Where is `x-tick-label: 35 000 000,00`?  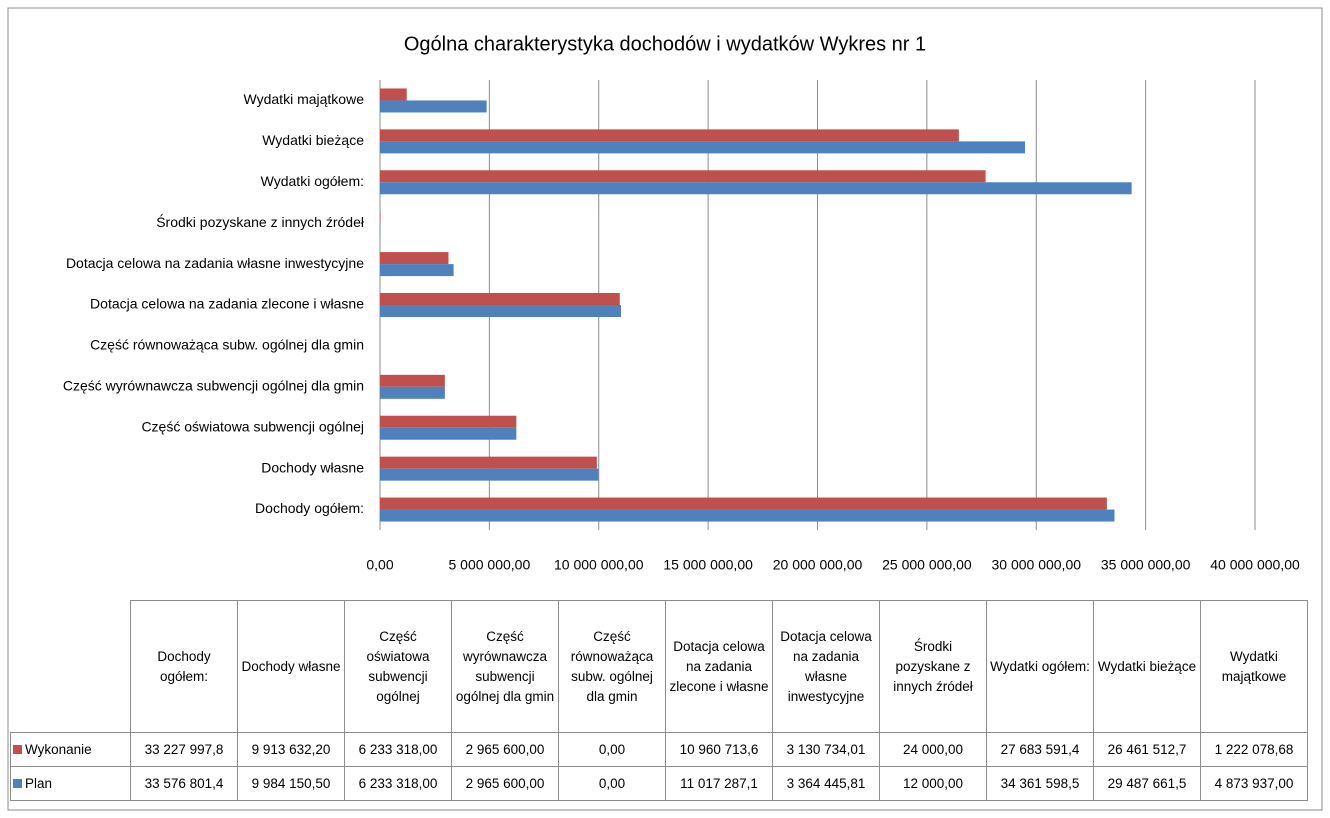
x-tick-label: 35 000 000,00 is located at coordinates (1146, 565).